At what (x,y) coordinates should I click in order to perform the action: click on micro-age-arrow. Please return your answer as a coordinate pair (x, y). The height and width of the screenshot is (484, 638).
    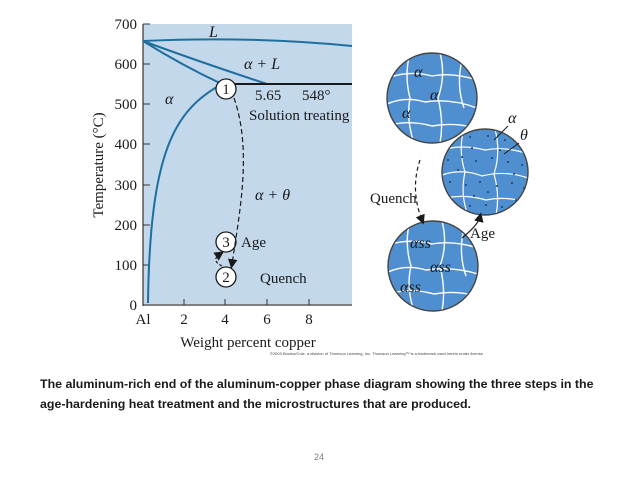
    Looking at the image, I should click on (472, 225).